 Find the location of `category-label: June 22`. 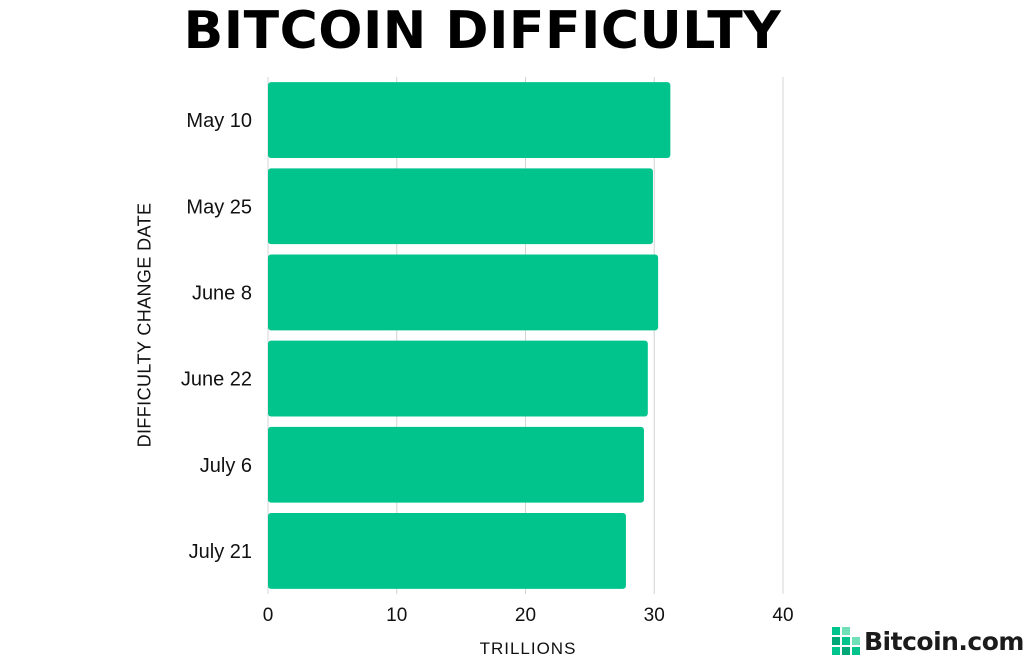

category-label: June 22 is located at coordinates (216, 380).